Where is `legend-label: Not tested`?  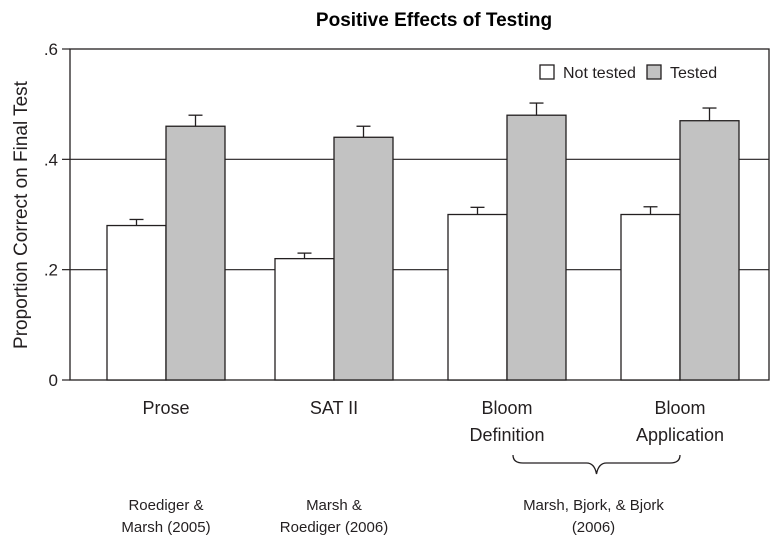
legend-label: Not tested is located at coordinates (599, 73).